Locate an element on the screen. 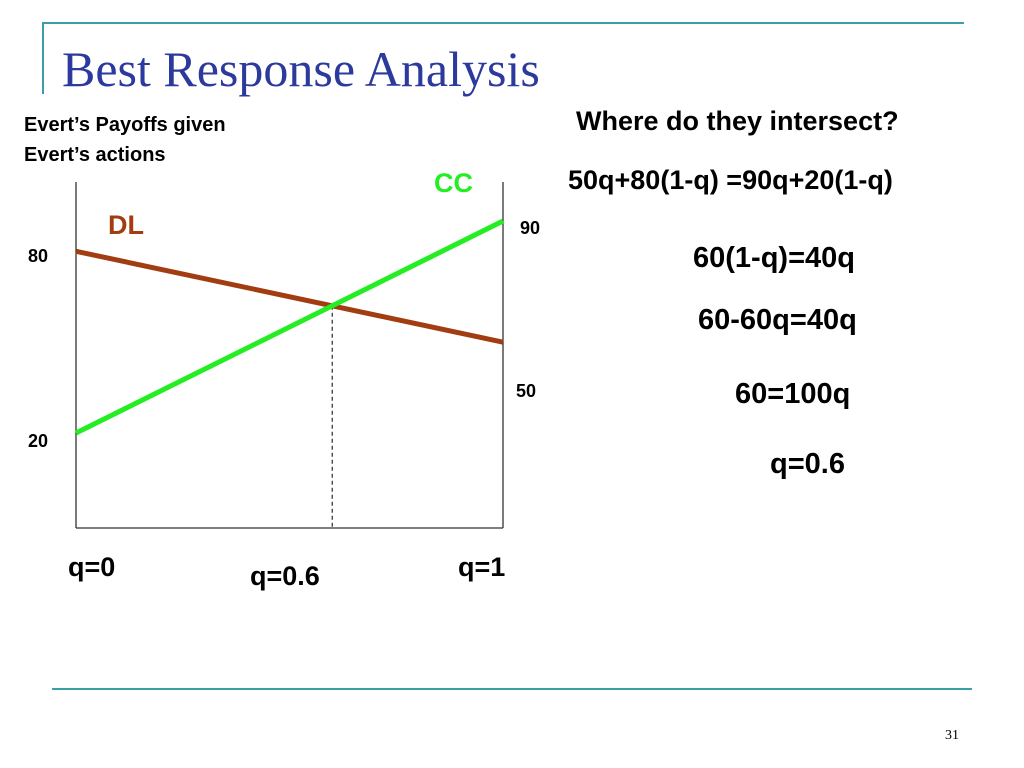 This screenshot has width=1024, height=768. left-border is located at coordinates (43, 58).